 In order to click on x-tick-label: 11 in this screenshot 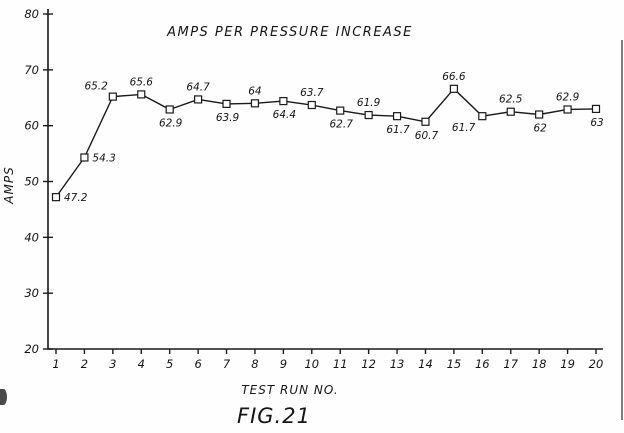, I will do `click(340, 364)`.